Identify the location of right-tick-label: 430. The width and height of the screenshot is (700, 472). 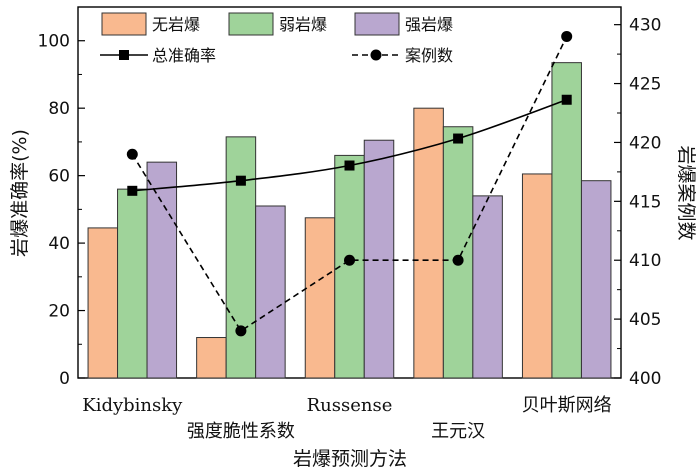
(645, 26).